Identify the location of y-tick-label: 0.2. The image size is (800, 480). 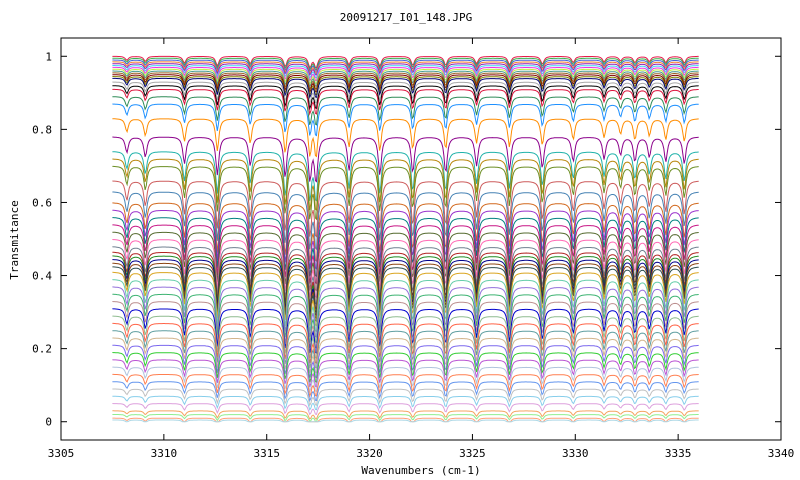
(42, 349).